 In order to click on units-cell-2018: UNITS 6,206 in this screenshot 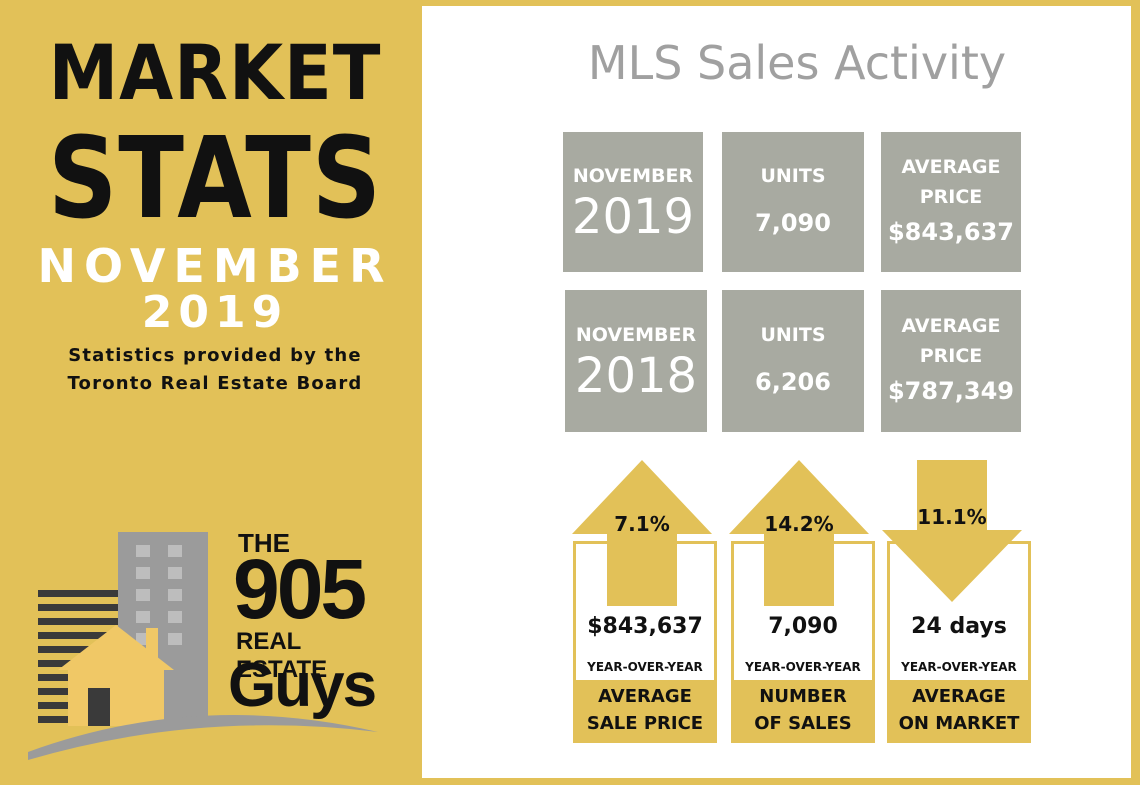, I will do `click(793, 361)`.